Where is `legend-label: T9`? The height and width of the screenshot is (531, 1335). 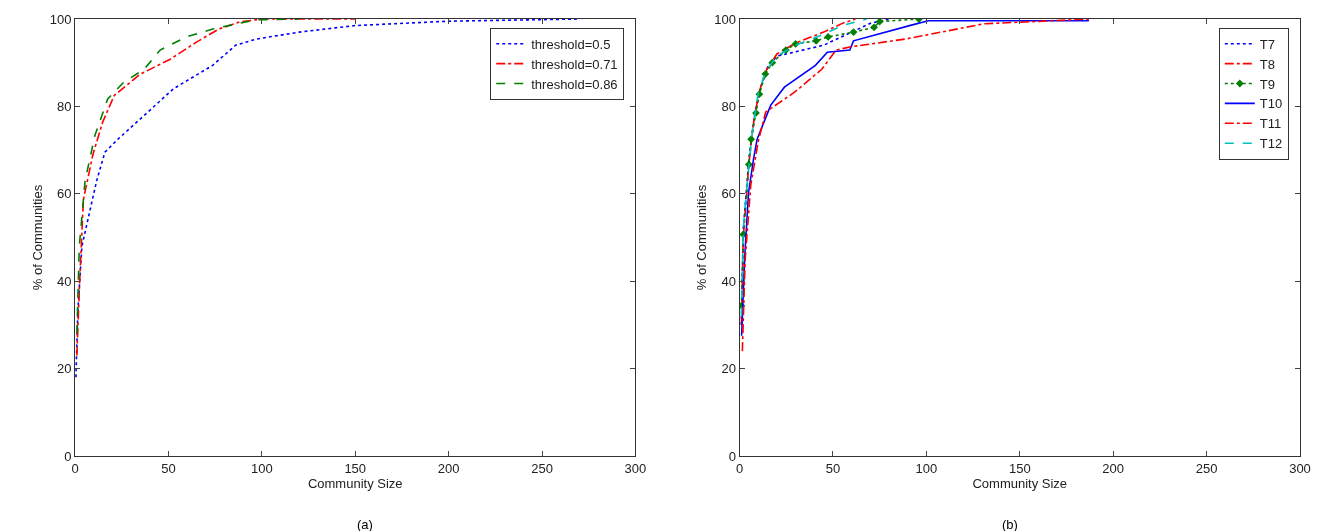 legend-label: T9 is located at coordinates (1267, 84).